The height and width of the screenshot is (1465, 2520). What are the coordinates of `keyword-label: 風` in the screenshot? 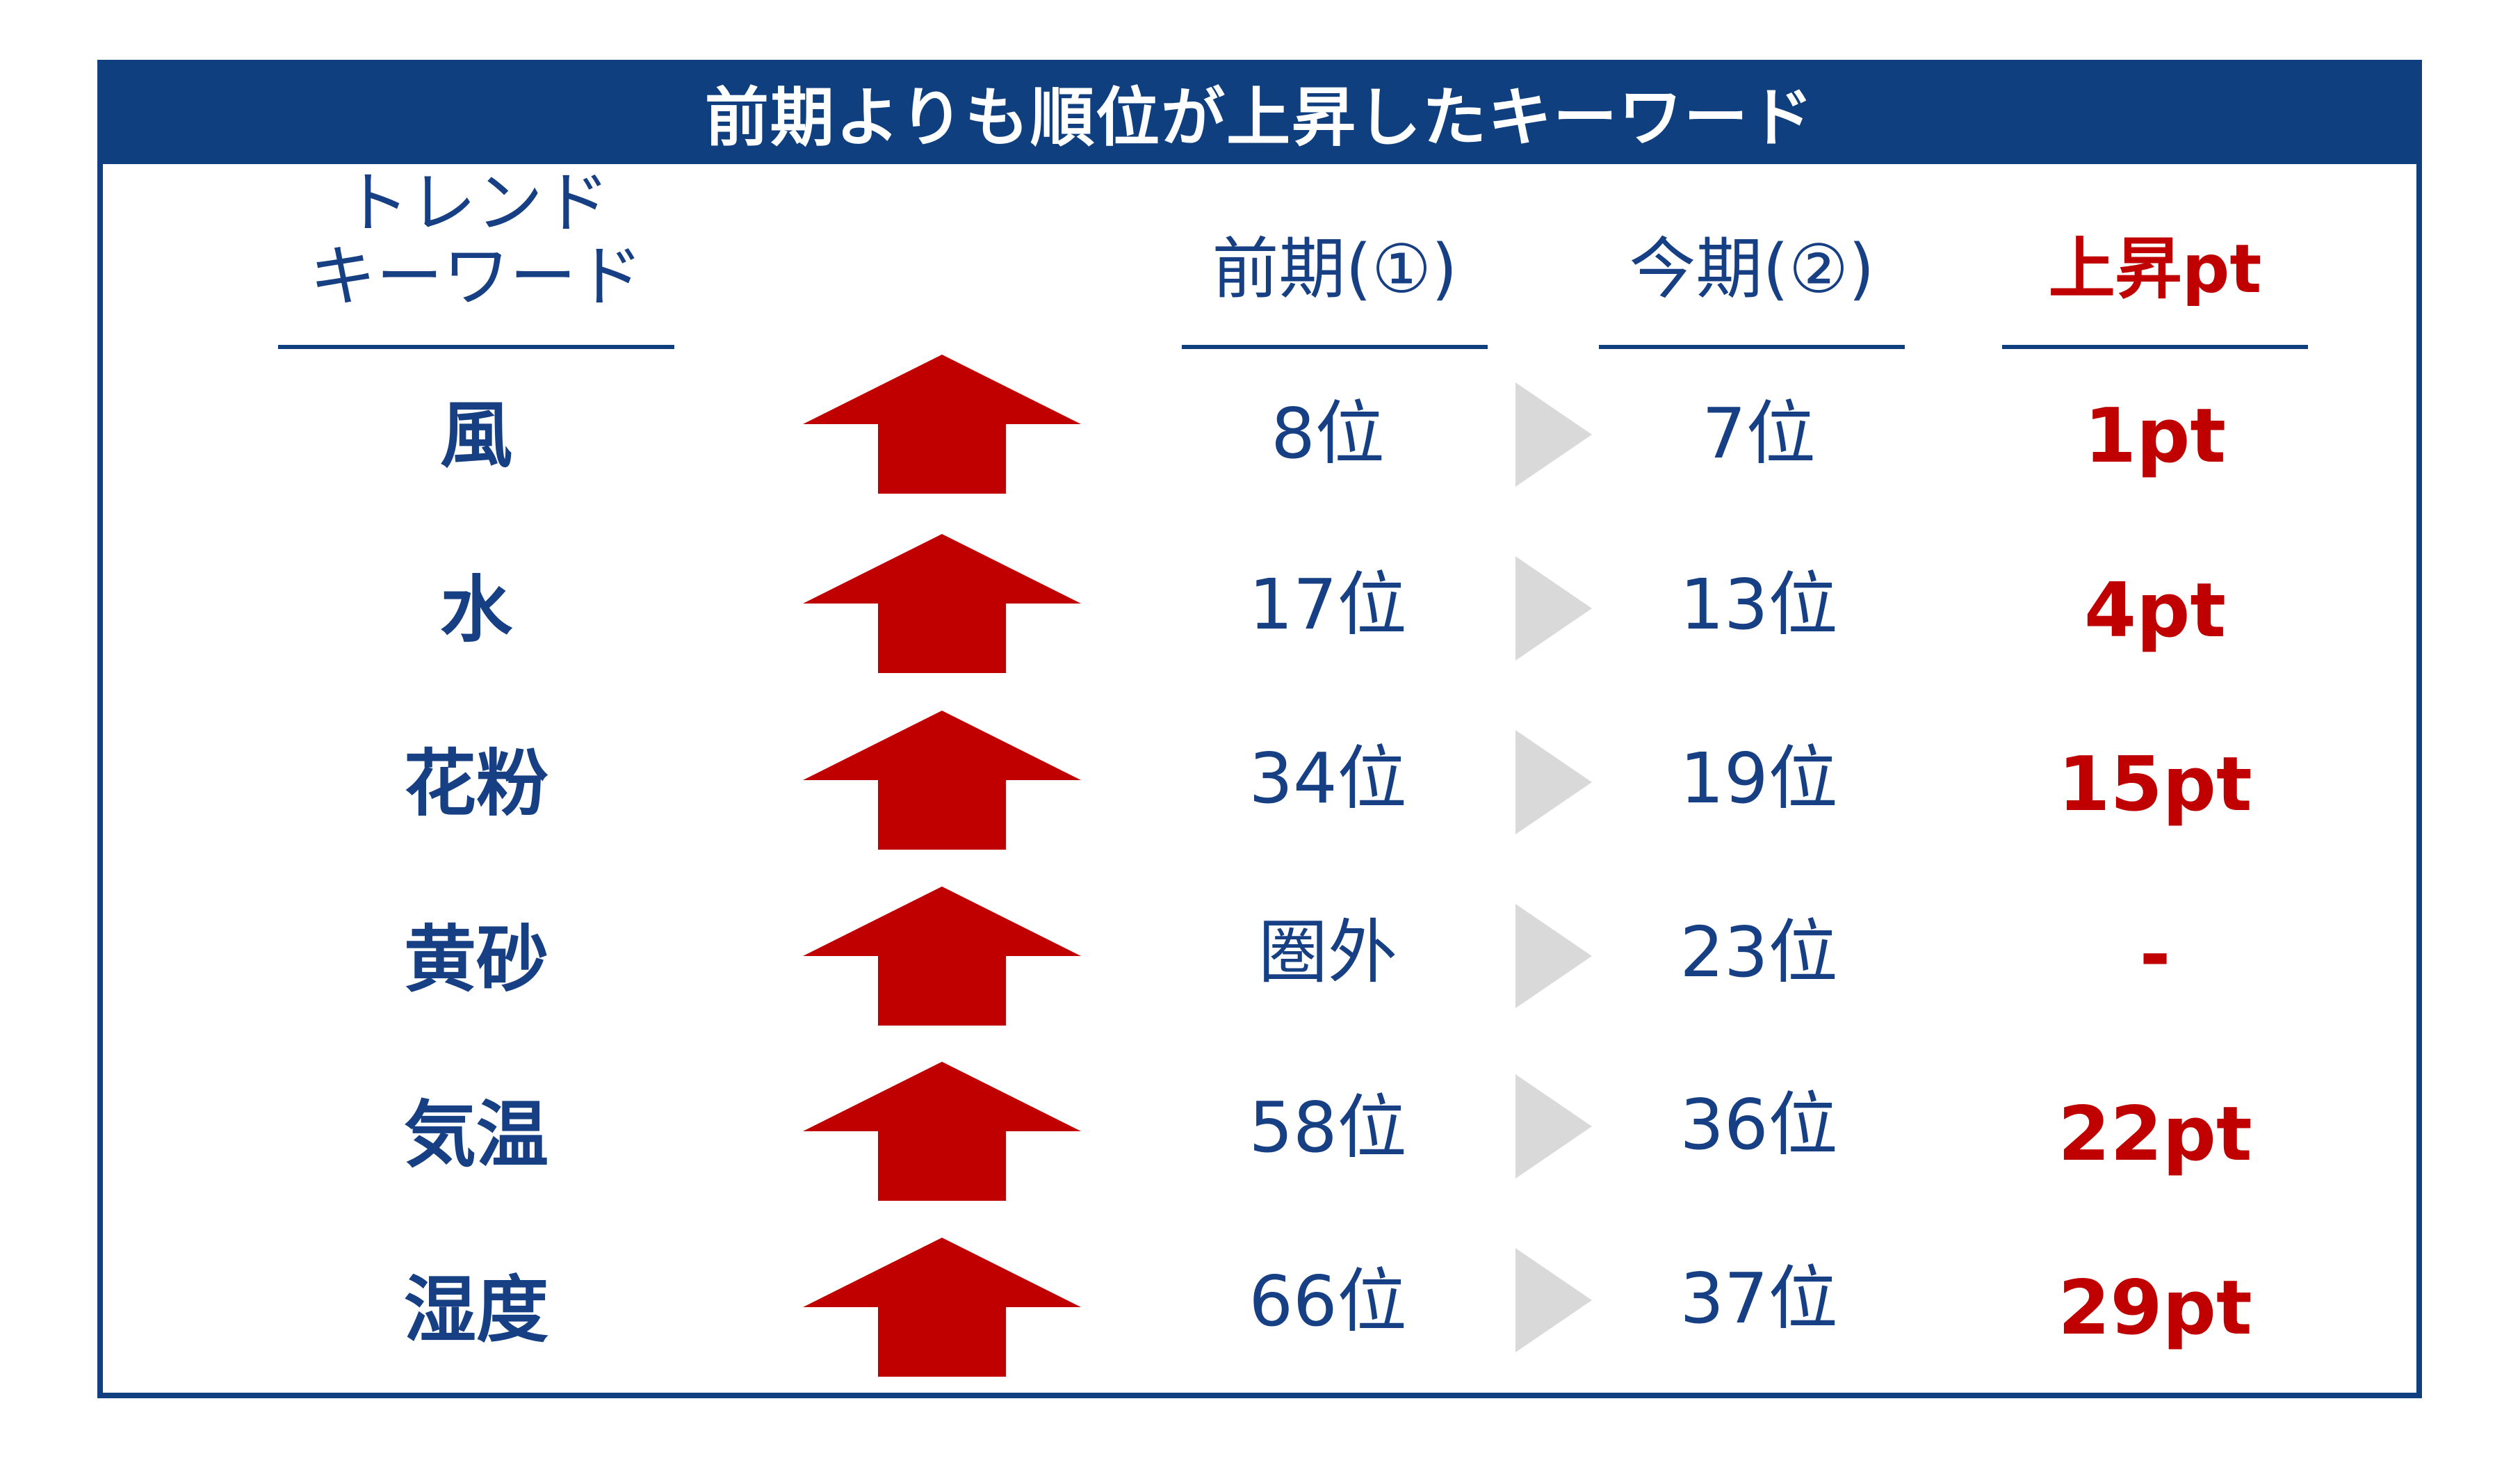 It's located at (475, 435).